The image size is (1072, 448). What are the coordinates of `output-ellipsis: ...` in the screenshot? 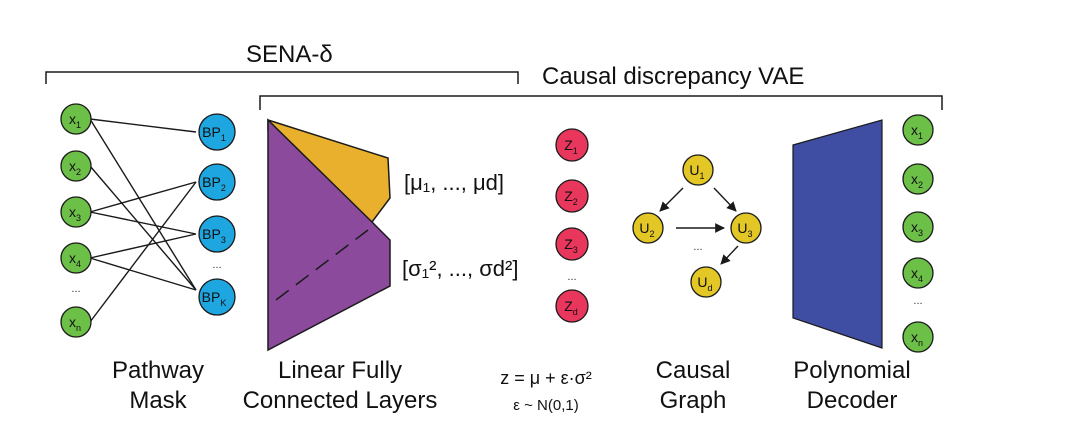 It's located at (917, 301).